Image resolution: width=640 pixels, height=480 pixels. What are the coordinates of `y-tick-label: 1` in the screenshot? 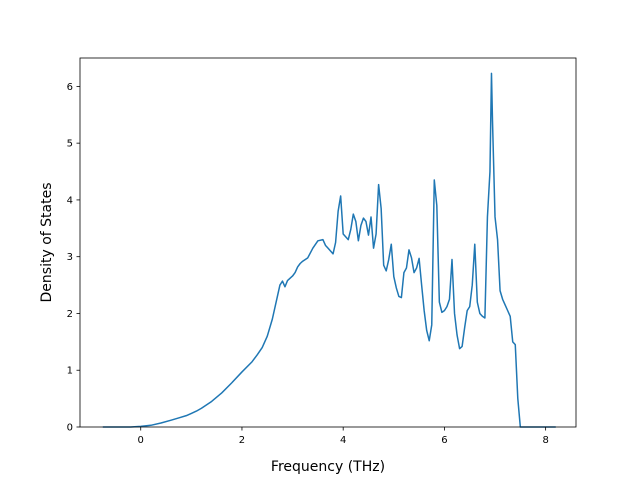 It's located at (70, 371).